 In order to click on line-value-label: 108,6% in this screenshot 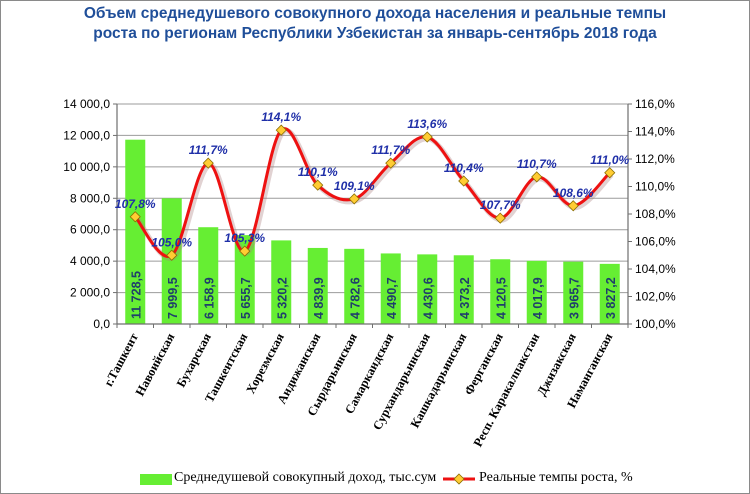, I will do `click(573, 193)`.